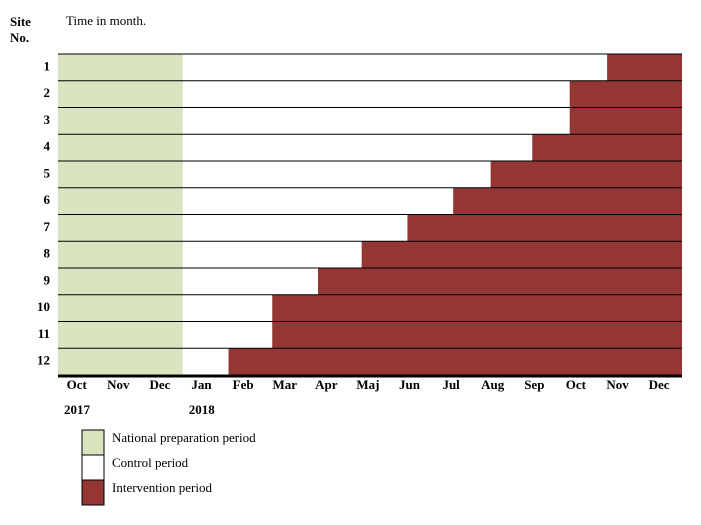 The height and width of the screenshot is (525, 701). I want to click on y-axis-label: Site No., so click(20, 29).